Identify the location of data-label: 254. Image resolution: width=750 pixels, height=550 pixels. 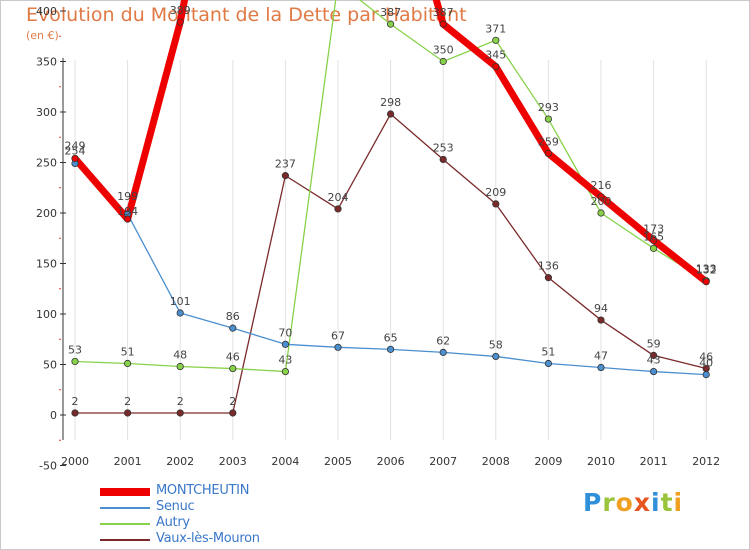
(75, 150).